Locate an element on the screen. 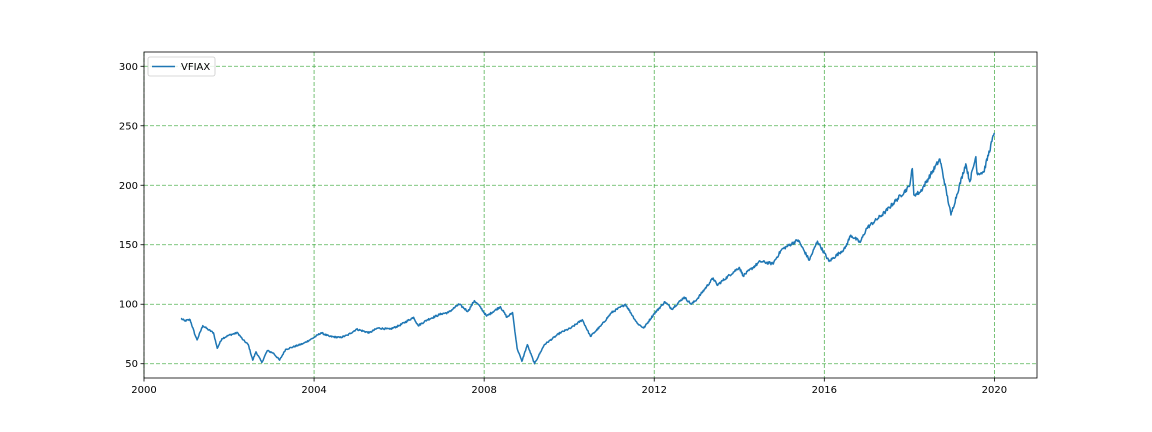 This screenshot has width=1152, height=432. x-tick-label: 2000 is located at coordinates (143, 390).